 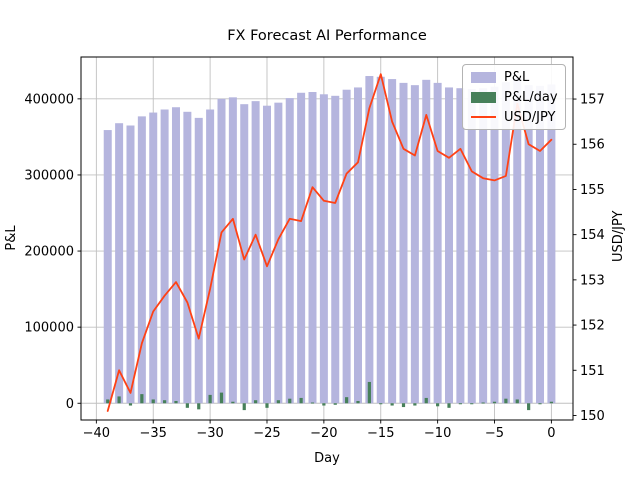 What do you see at coordinates (266, 433) in the screenshot?
I see `x-tick-label: −25` at bounding box center [266, 433].